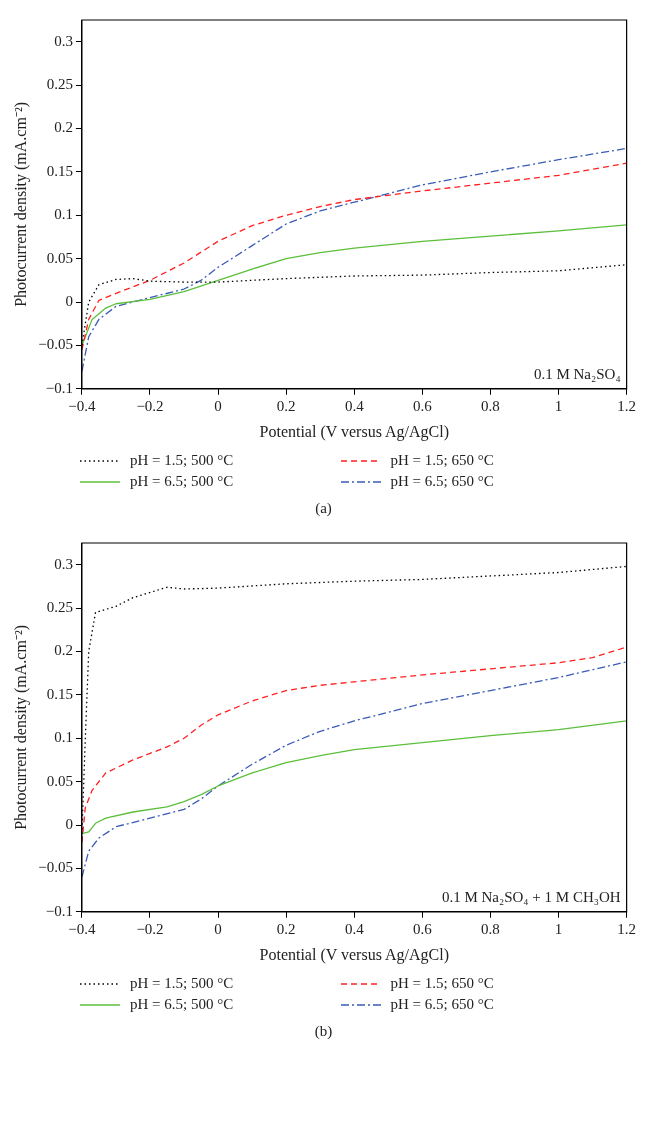 This screenshot has width=647, height=1147. Describe the element at coordinates (577, 374) in the screenshot. I see `annotation: 0.1 M Na₂SO₄` at that location.